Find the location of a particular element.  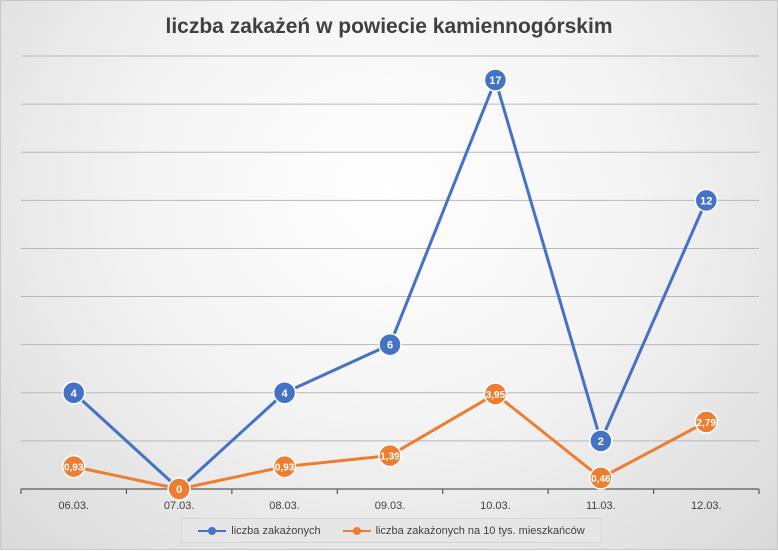

x-tick-label: 10.03. is located at coordinates (495, 506).